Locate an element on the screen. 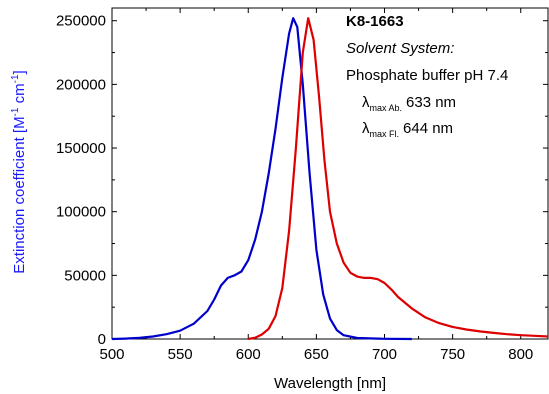  y-tick-label: 250000 is located at coordinates (81, 21).